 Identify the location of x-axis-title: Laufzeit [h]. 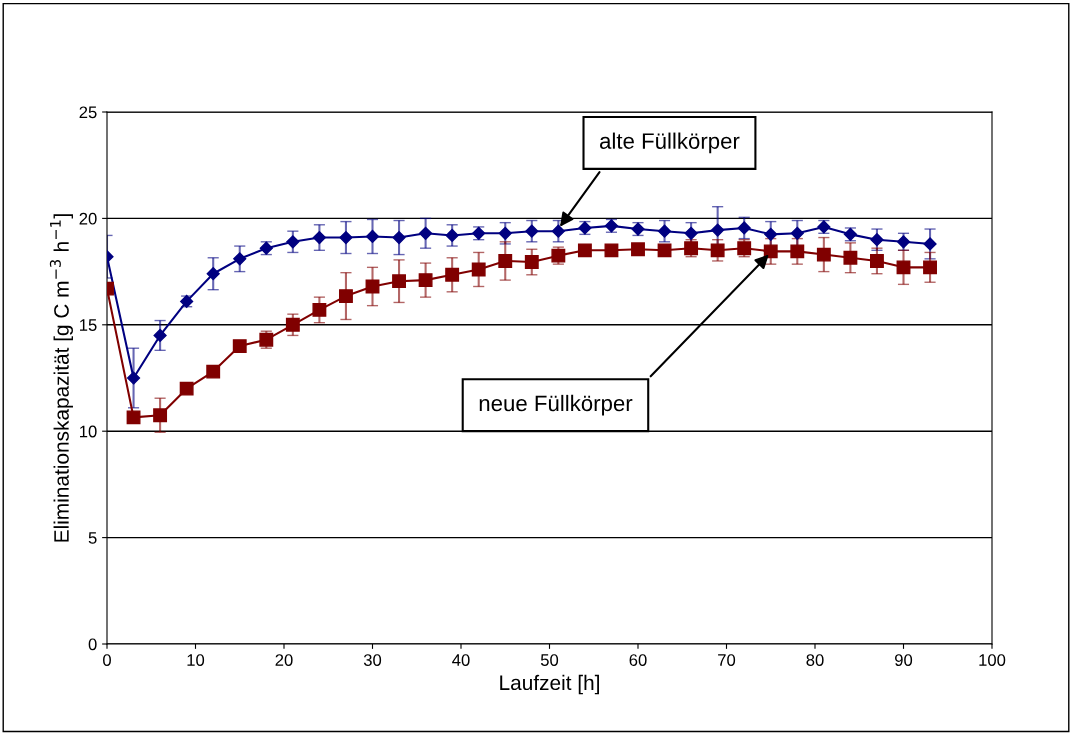
(549, 684).